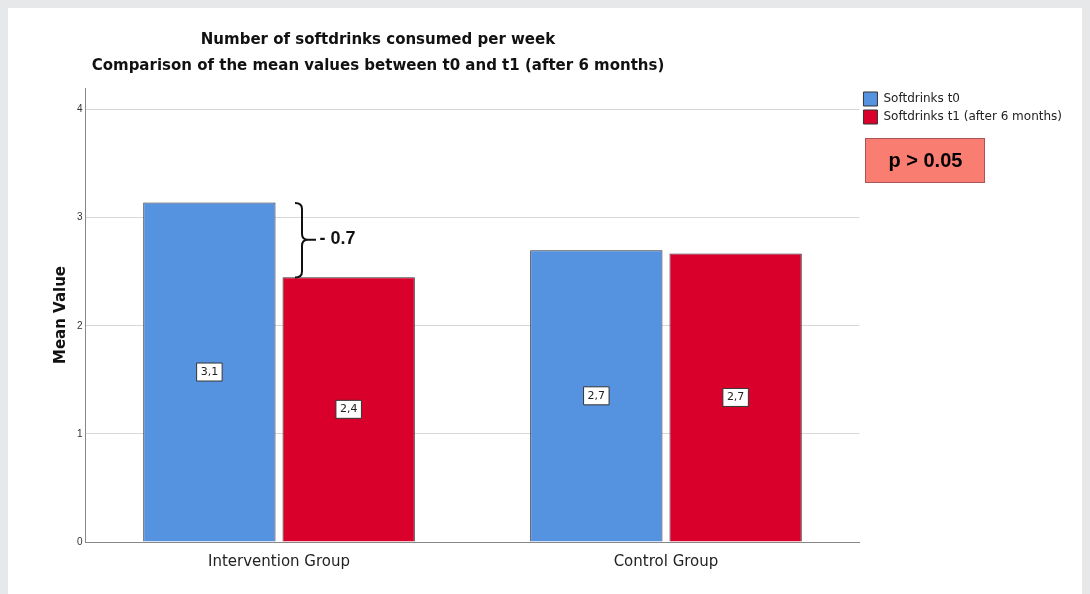 This screenshot has width=1090, height=594. I want to click on x-tick-label: Control Group, so click(666, 560).